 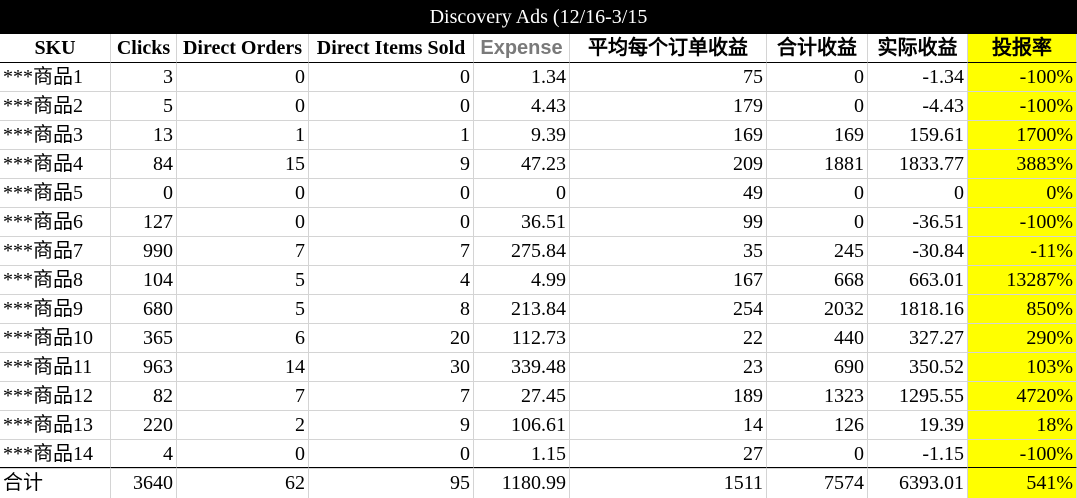 I want to click on table-cell: 9.39, so click(x=522, y=135).